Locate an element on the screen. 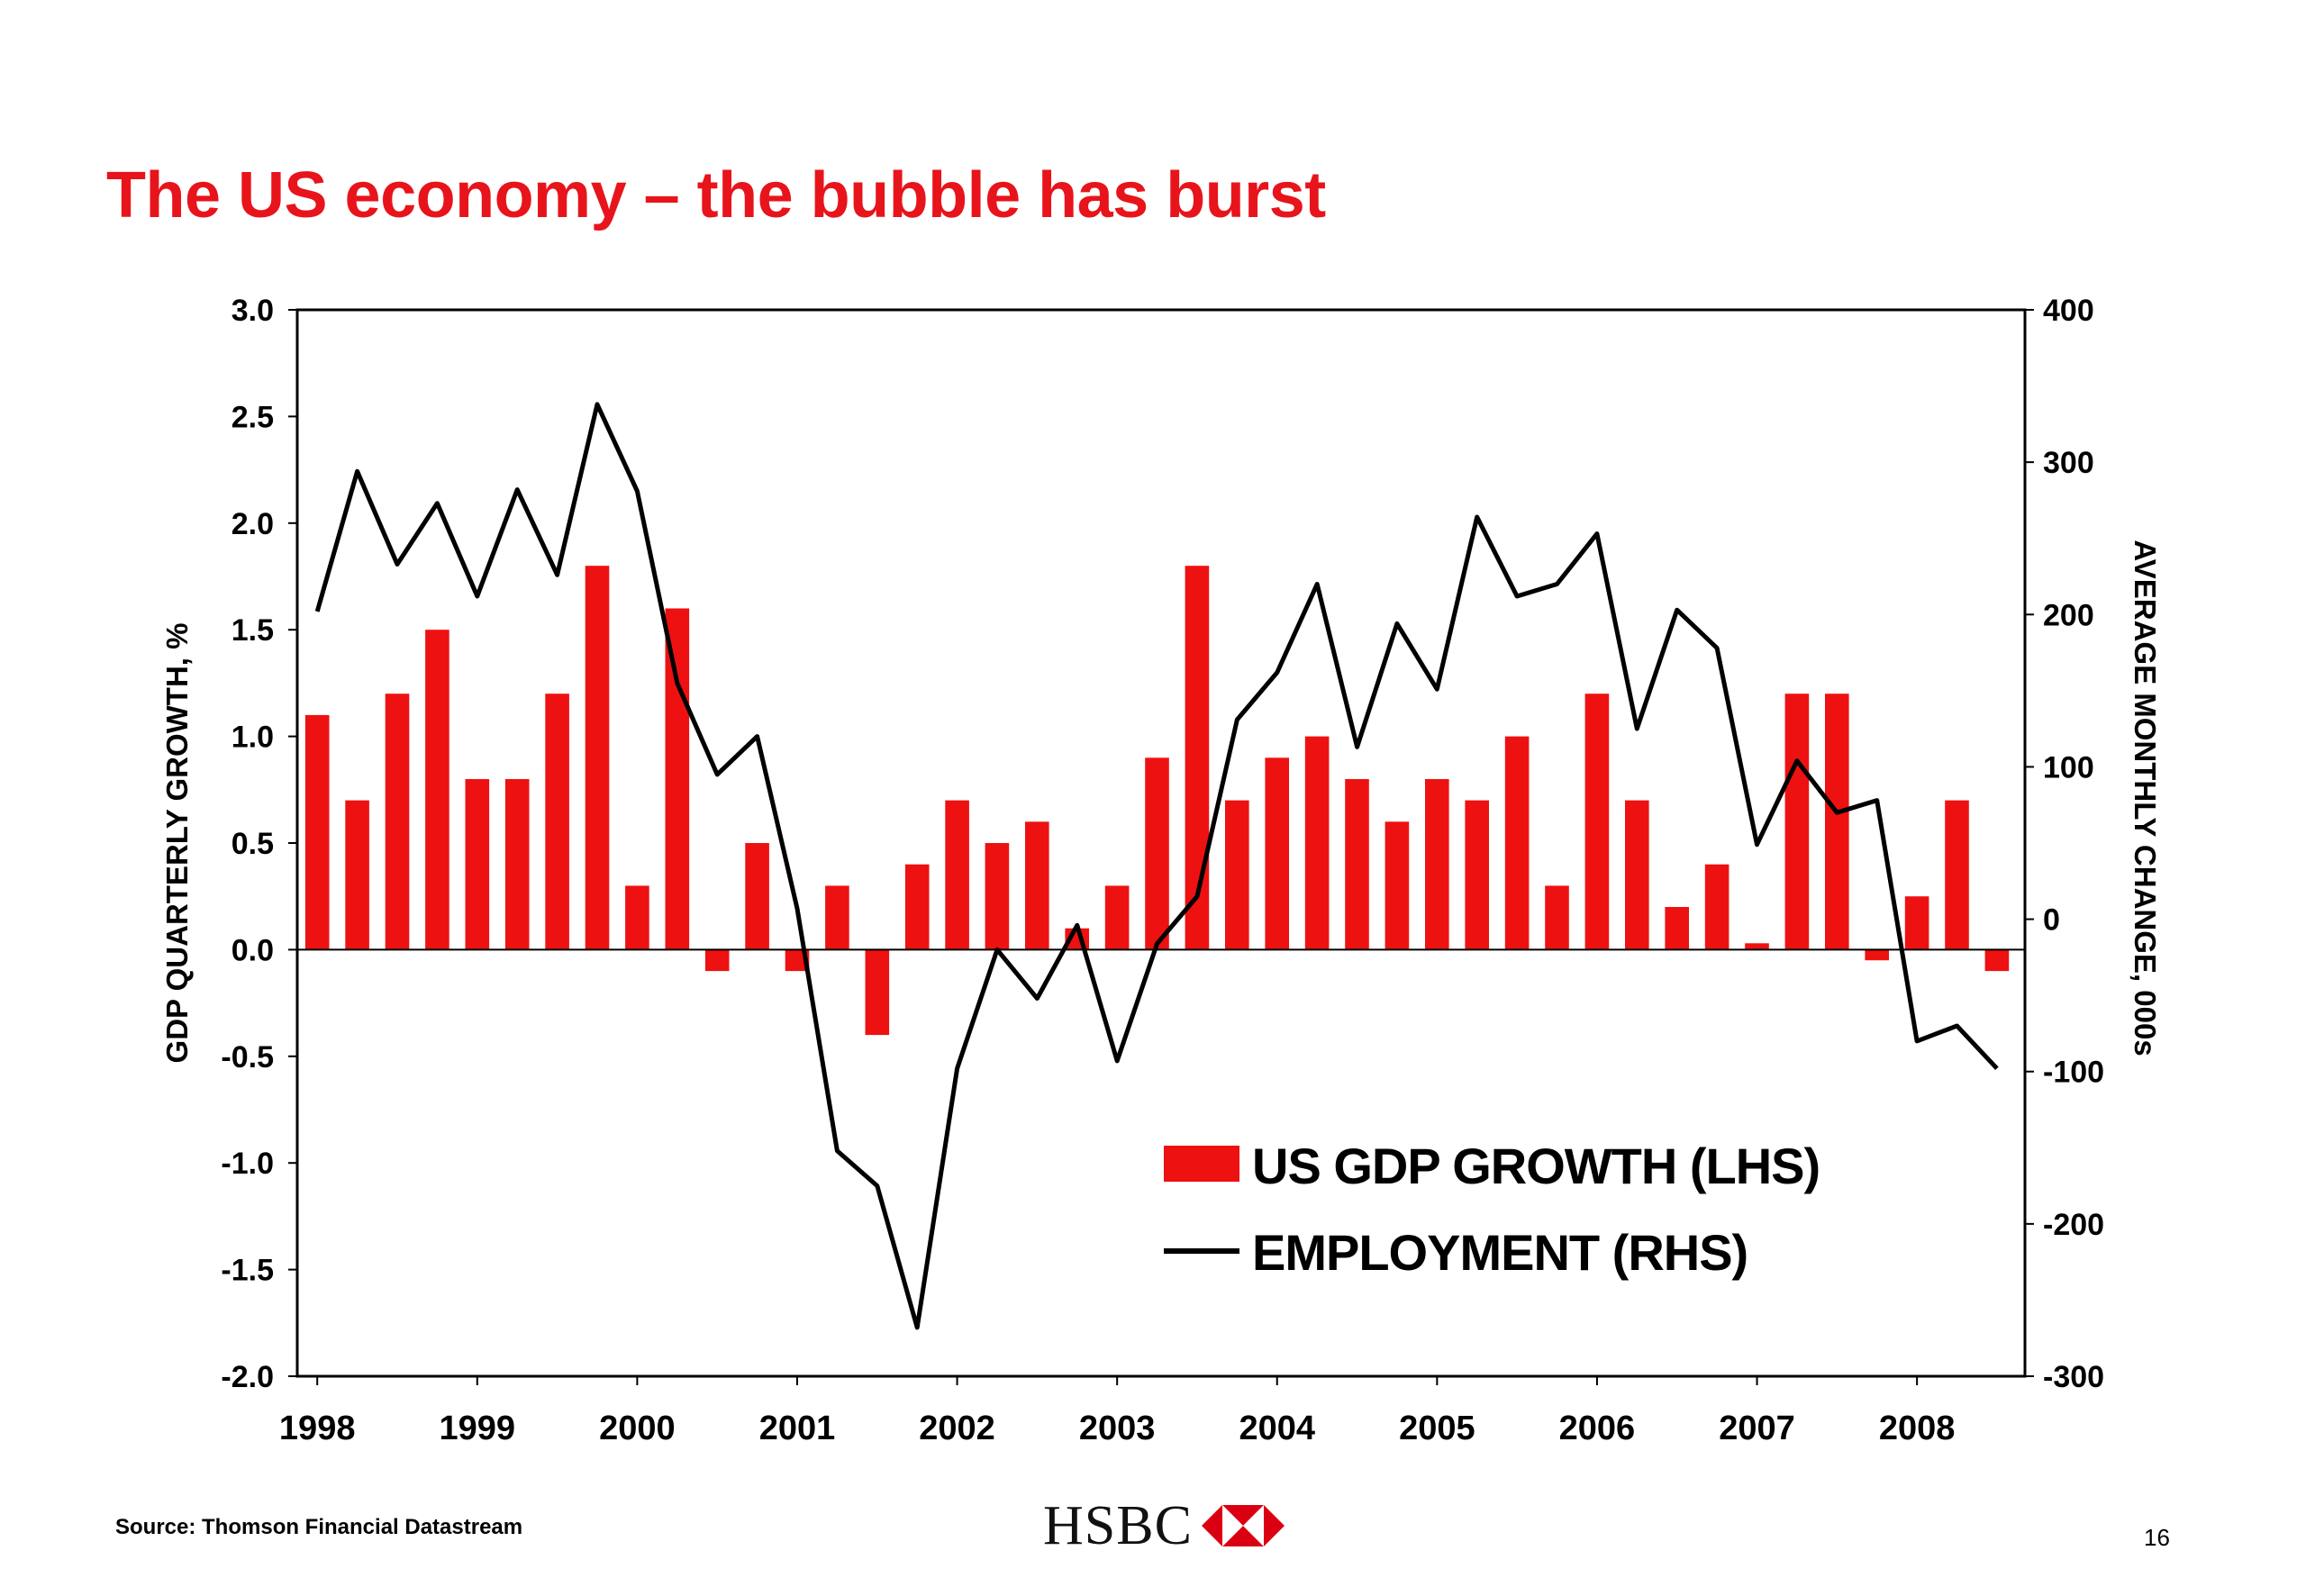 The height and width of the screenshot is (1596, 2306). x-tick-label: 2006 is located at coordinates (1597, 1428).